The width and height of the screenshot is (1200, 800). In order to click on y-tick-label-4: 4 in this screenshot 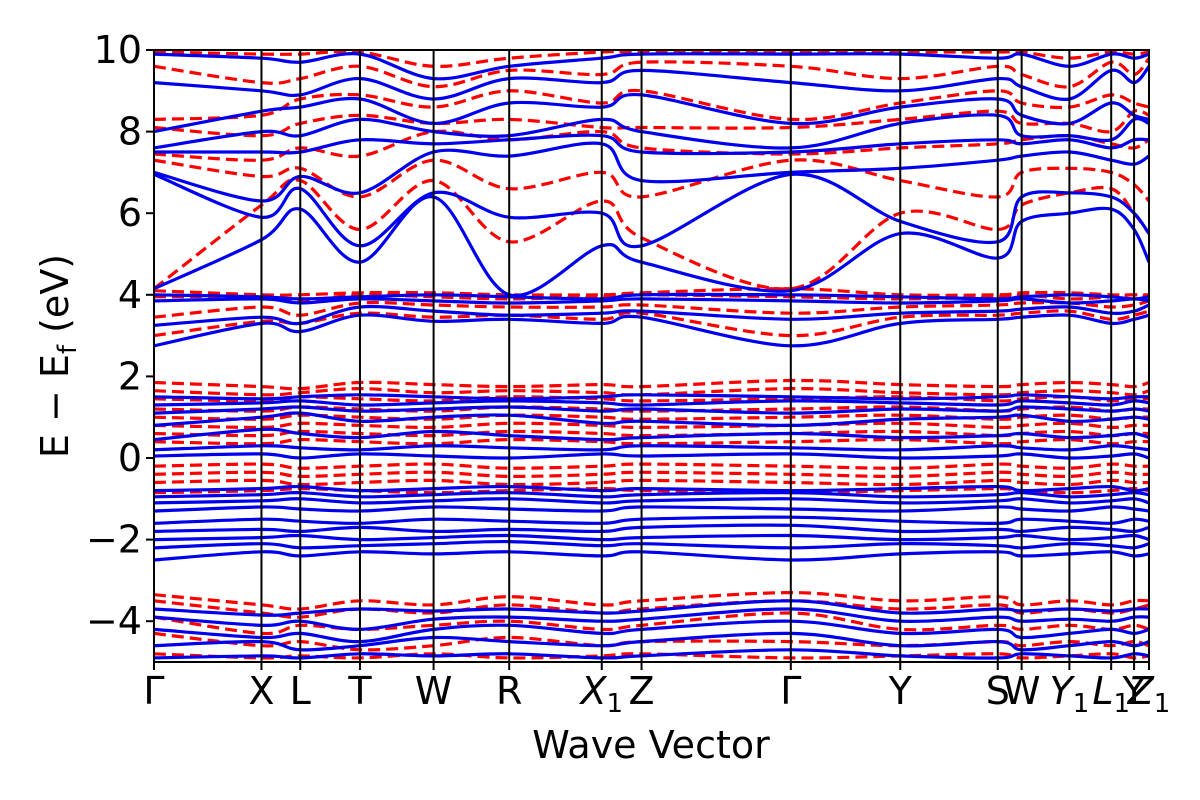, I will do `click(130, 295)`.